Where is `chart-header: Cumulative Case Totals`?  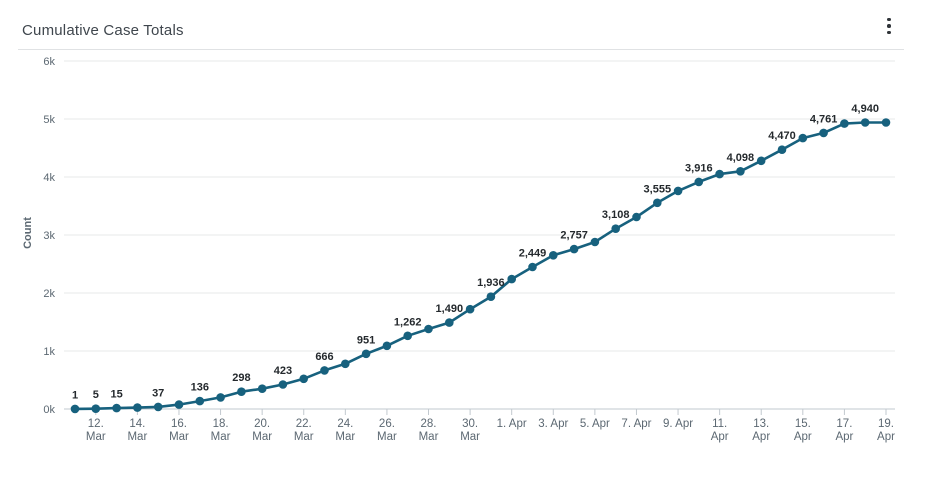
chart-header: Cumulative Case Totals is located at coordinates (462, 25).